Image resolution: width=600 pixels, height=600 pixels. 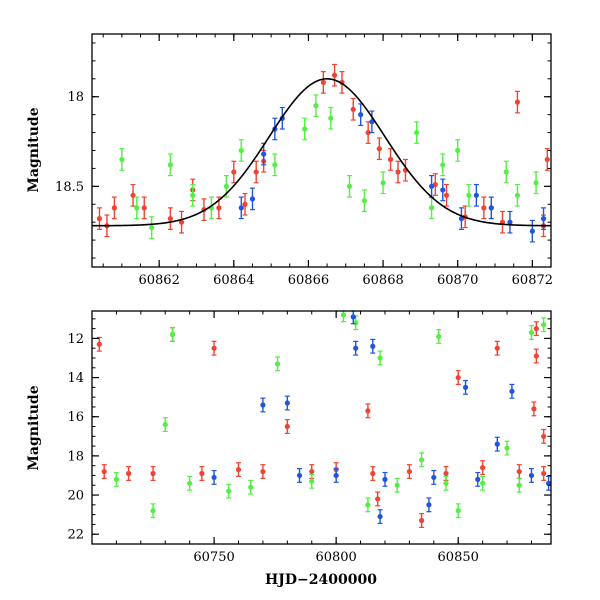 What do you see at coordinates (321, 580) in the screenshot?
I see `bottom-x-axis-label: HJD−2400000` at bounding box center [321, 580].